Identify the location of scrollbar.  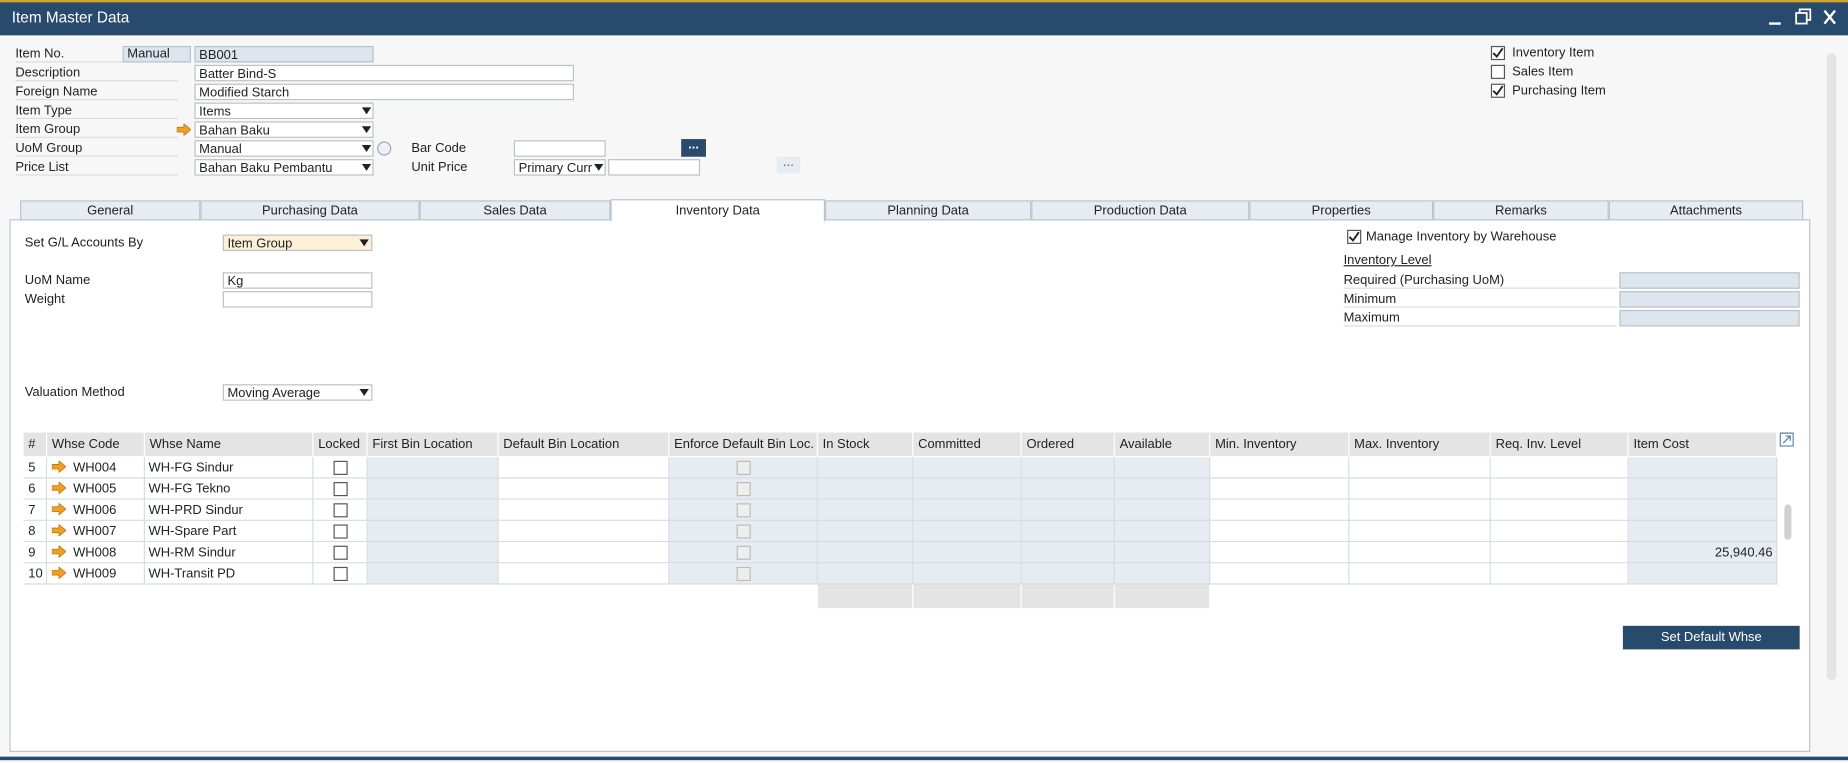
(1831, 367).